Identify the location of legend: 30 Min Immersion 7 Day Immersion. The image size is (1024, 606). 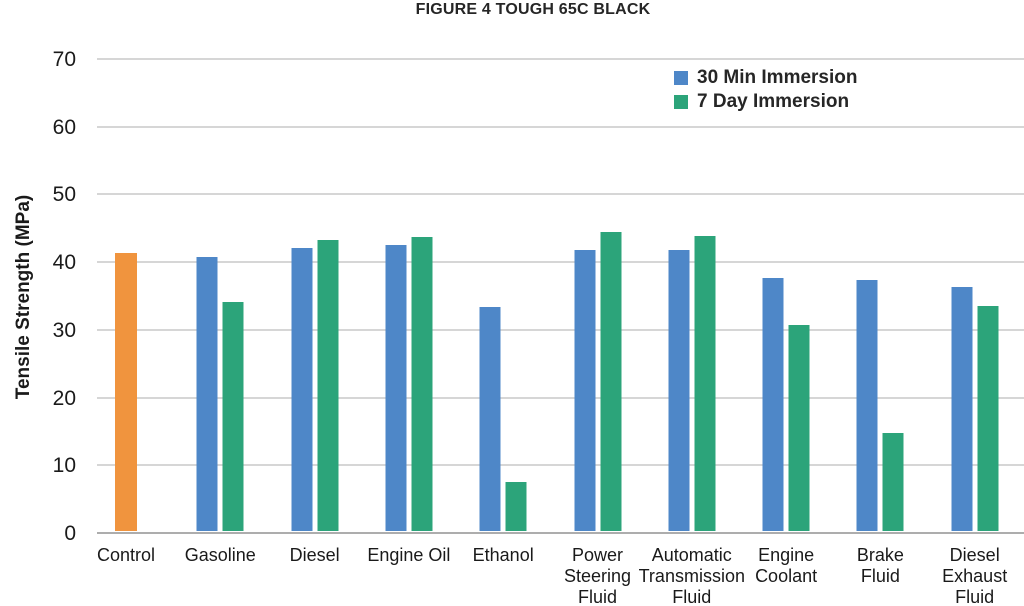
(766, 90).